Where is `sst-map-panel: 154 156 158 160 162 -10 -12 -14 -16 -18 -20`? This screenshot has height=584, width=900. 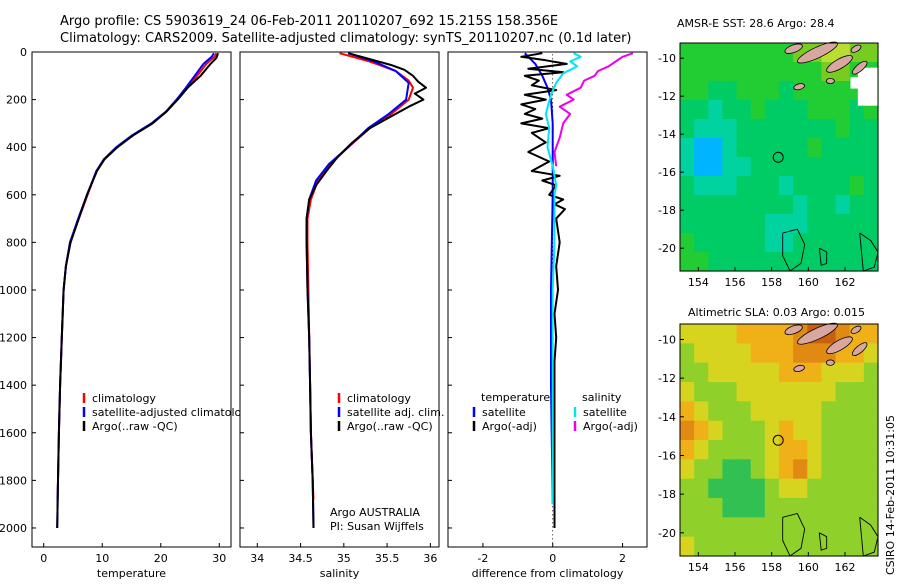 sst-map-panel: 154 156 158 160 162 -10 -12 -14 -16 -18 -20 is located at coordinates (768, 165).